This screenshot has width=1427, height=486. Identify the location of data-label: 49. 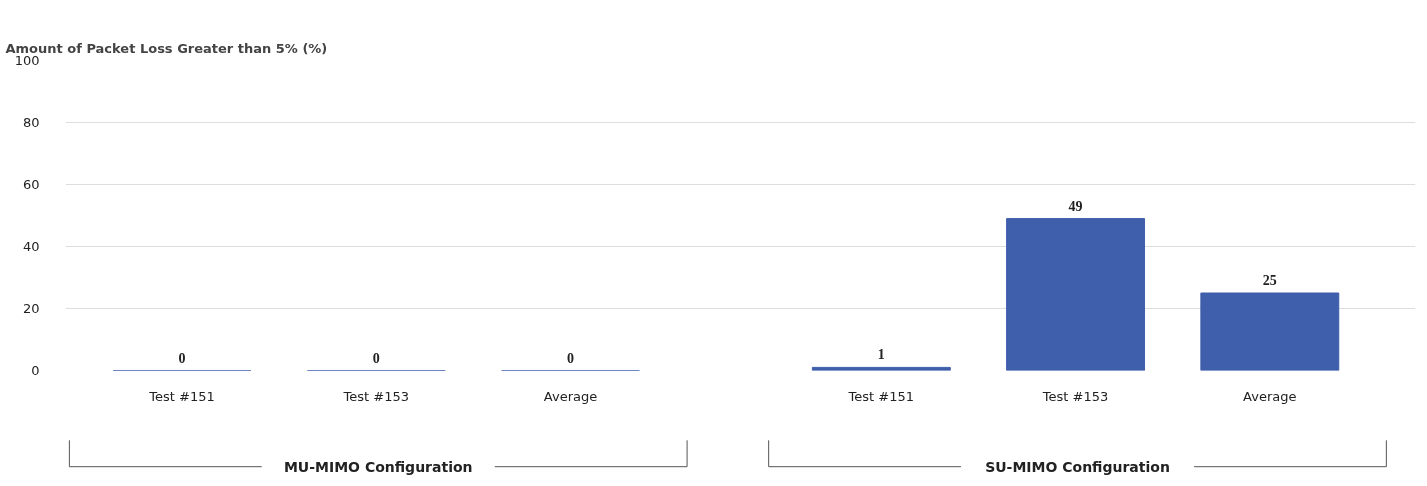
(1075, 206).